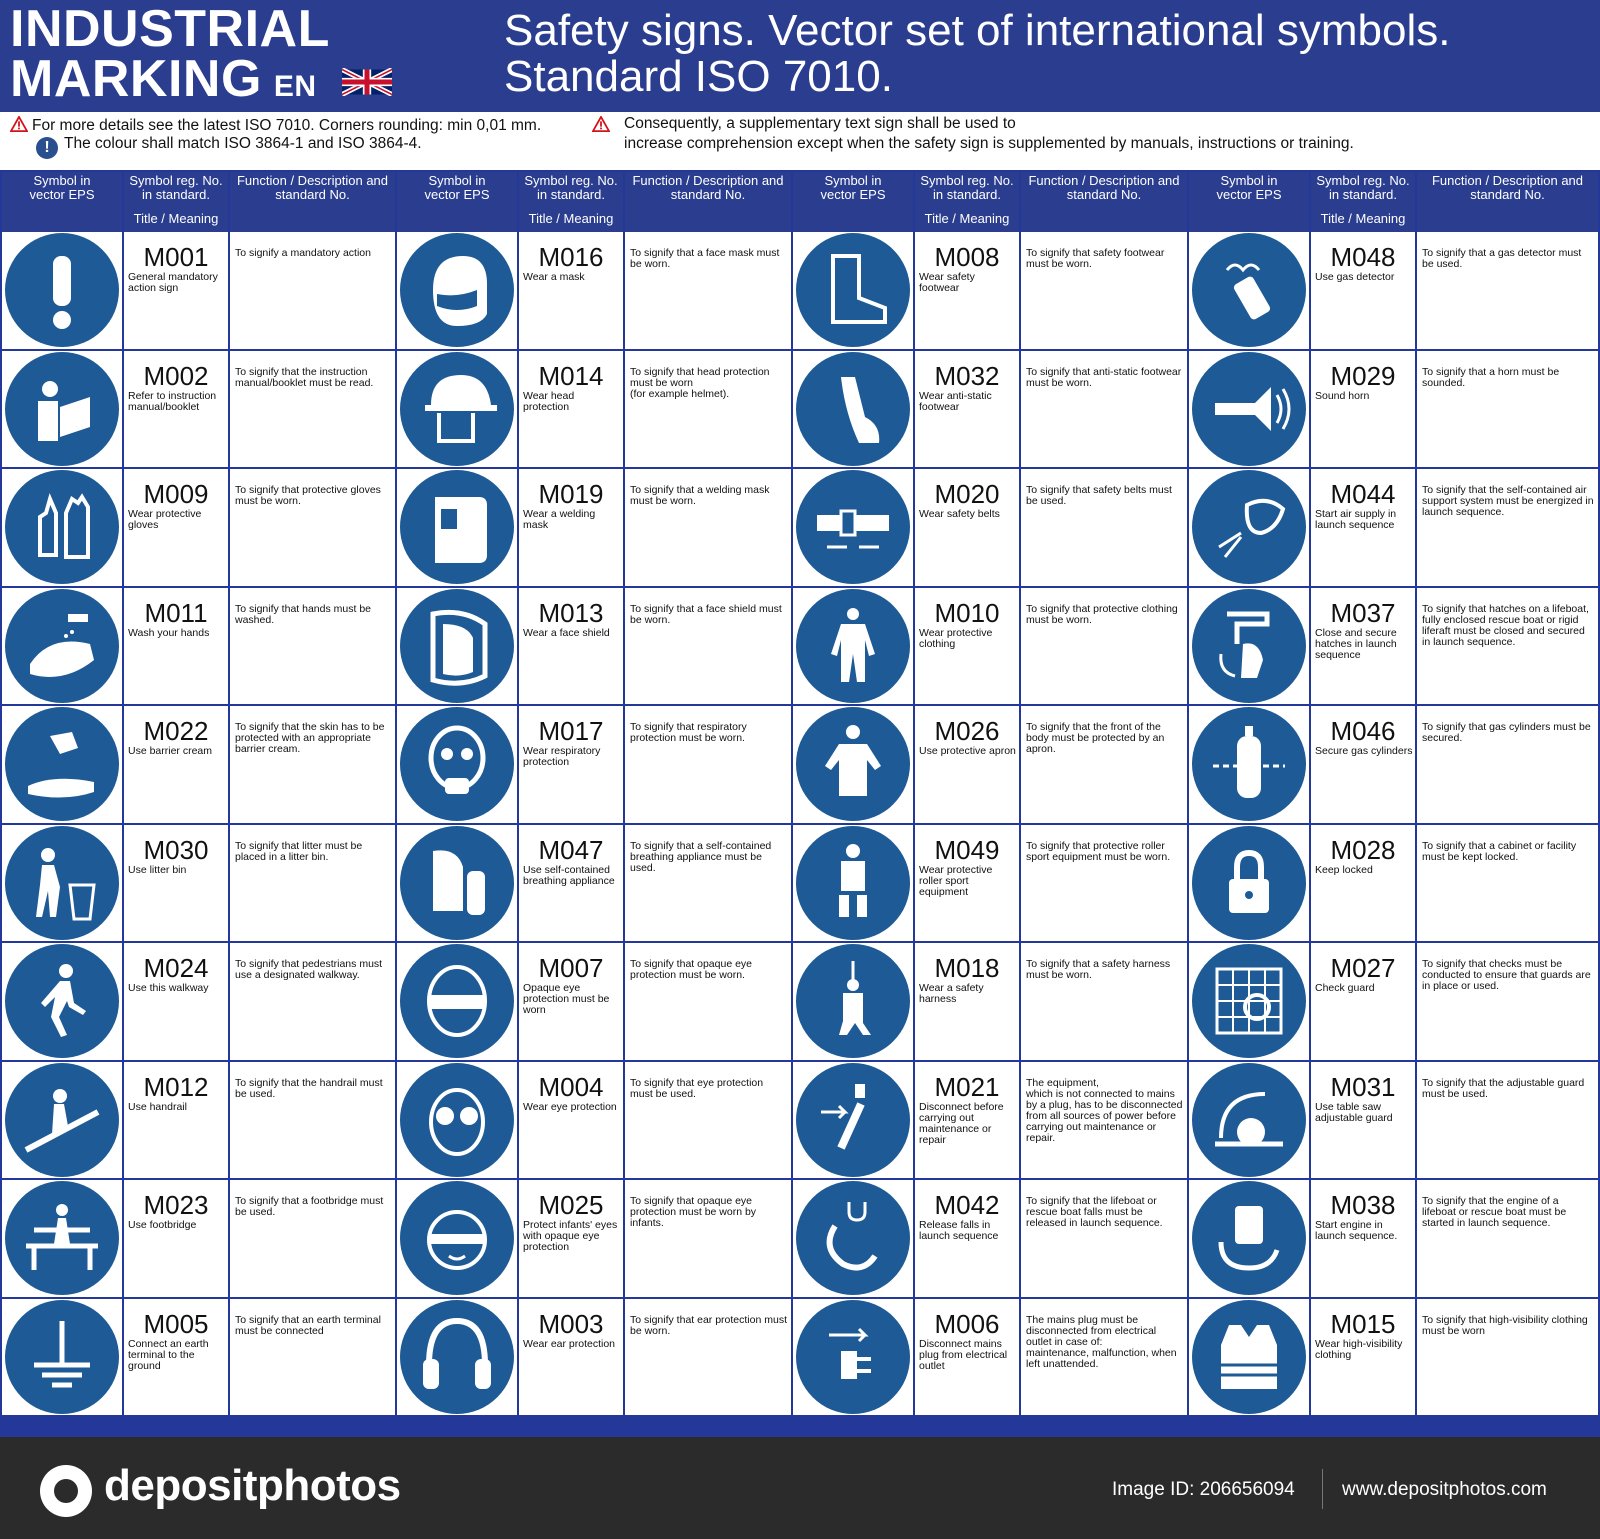  I want to click on sign-title: Wear high-visibility clothing, so click(1359, 1349).